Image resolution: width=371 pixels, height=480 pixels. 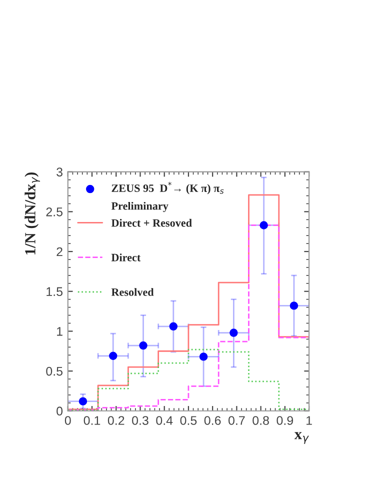 What do you see at coordinates (54, 371) in the screenshot?
I see `y-tick-label: 0.5` at bounding box center [54, 371].